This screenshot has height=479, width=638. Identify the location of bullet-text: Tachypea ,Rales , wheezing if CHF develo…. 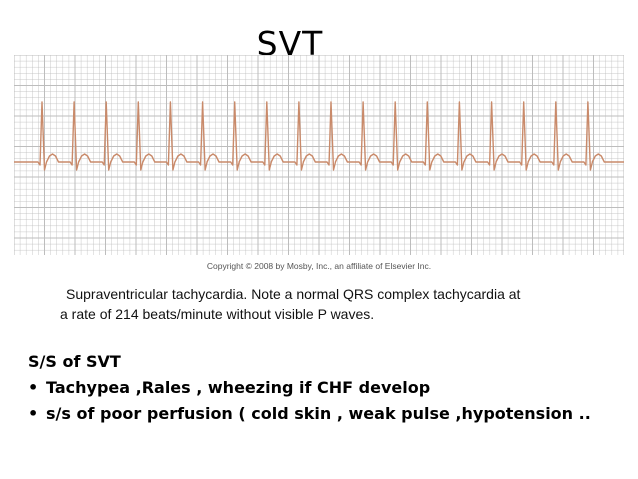
(238, 387).